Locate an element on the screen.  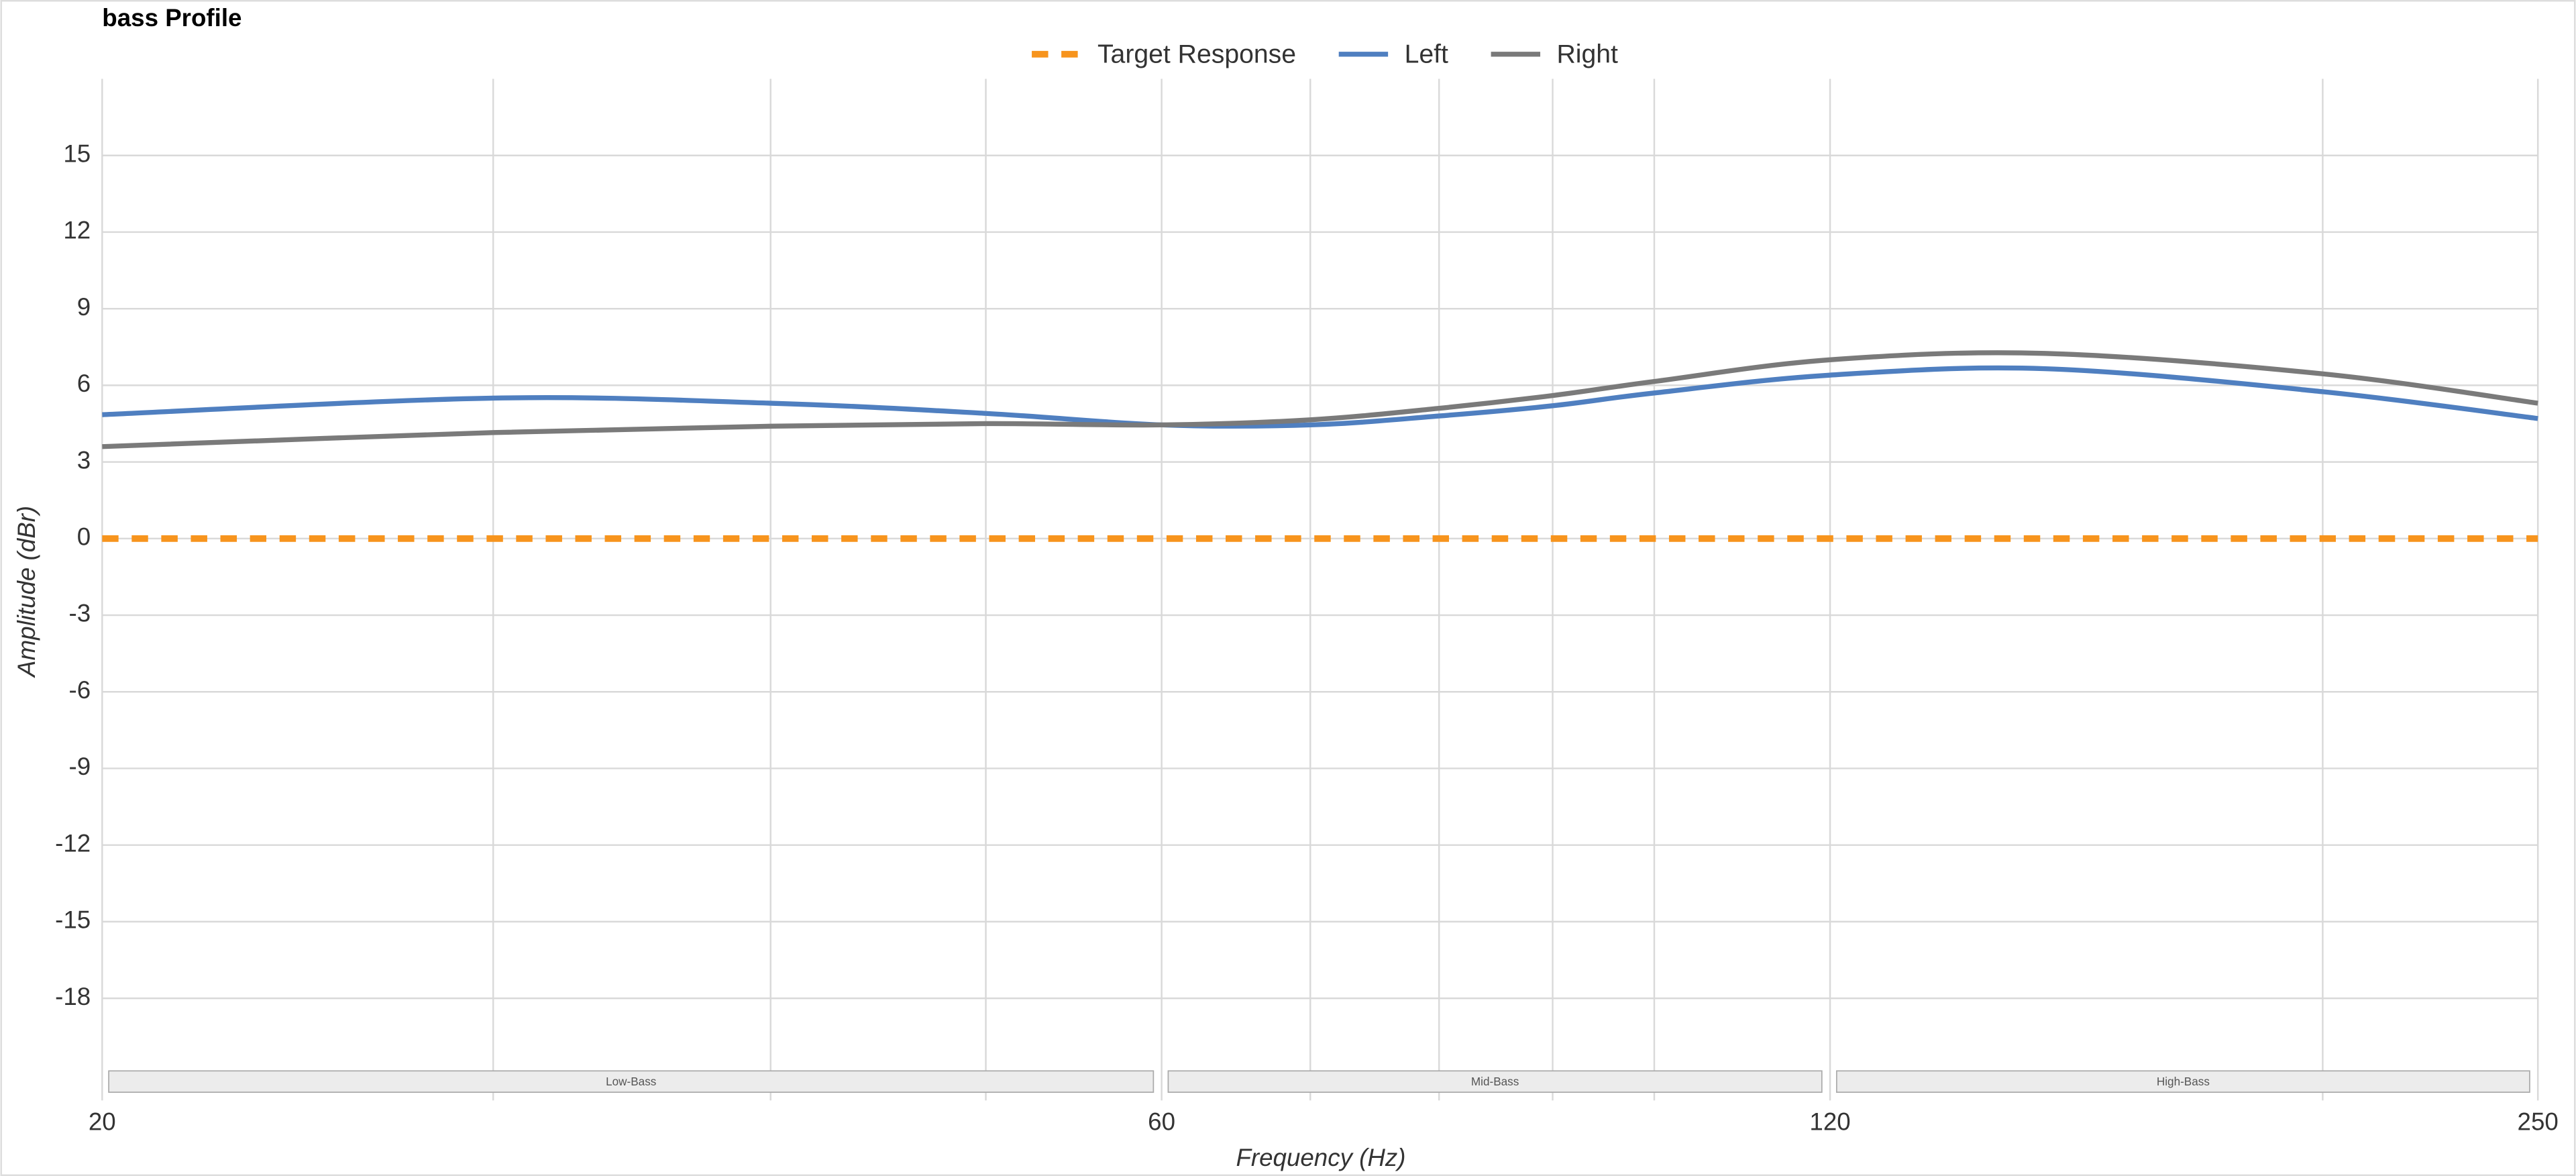
y-tick-label: 3 is located at coordinates (84, 460).